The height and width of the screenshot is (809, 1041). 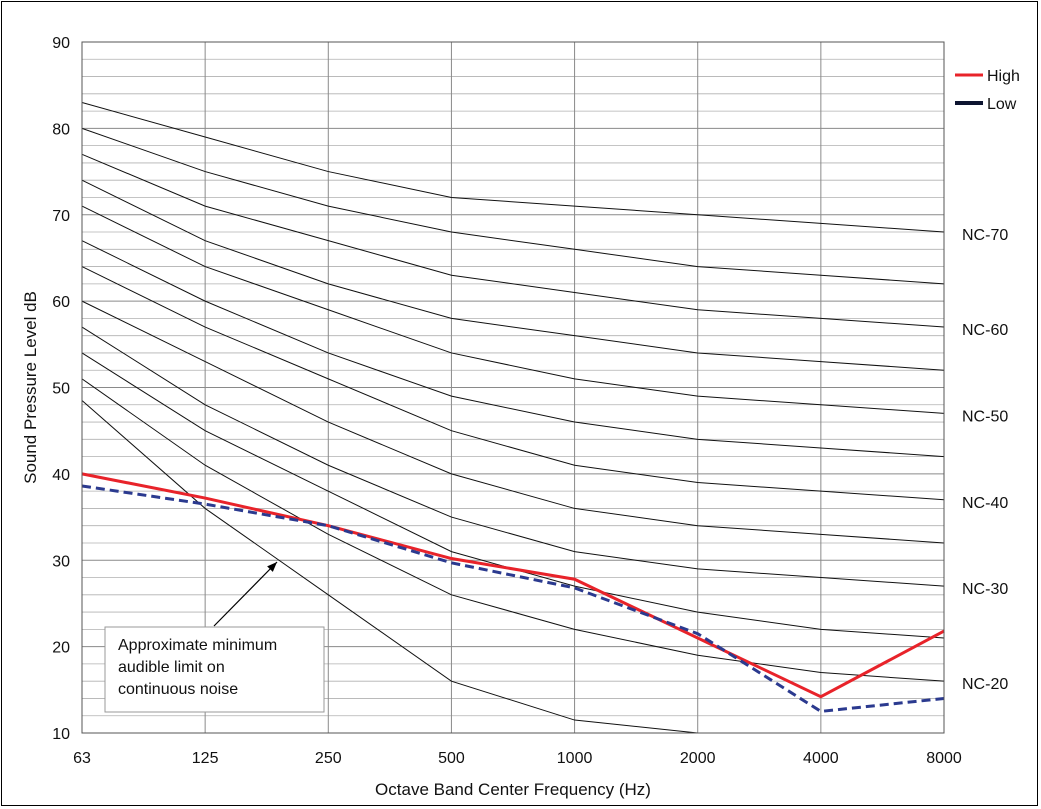 I want to click on nc-label: NC-30, so click(x=985, y=589).